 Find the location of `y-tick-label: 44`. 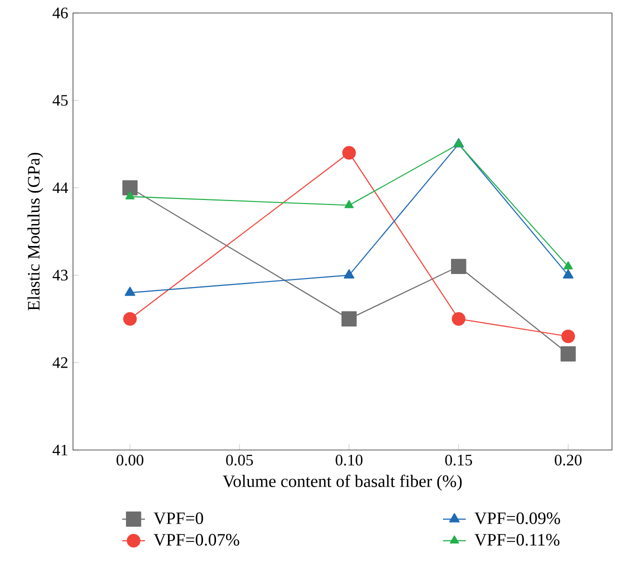

y-tick-label: 44 is located at coordinates (60, 188).